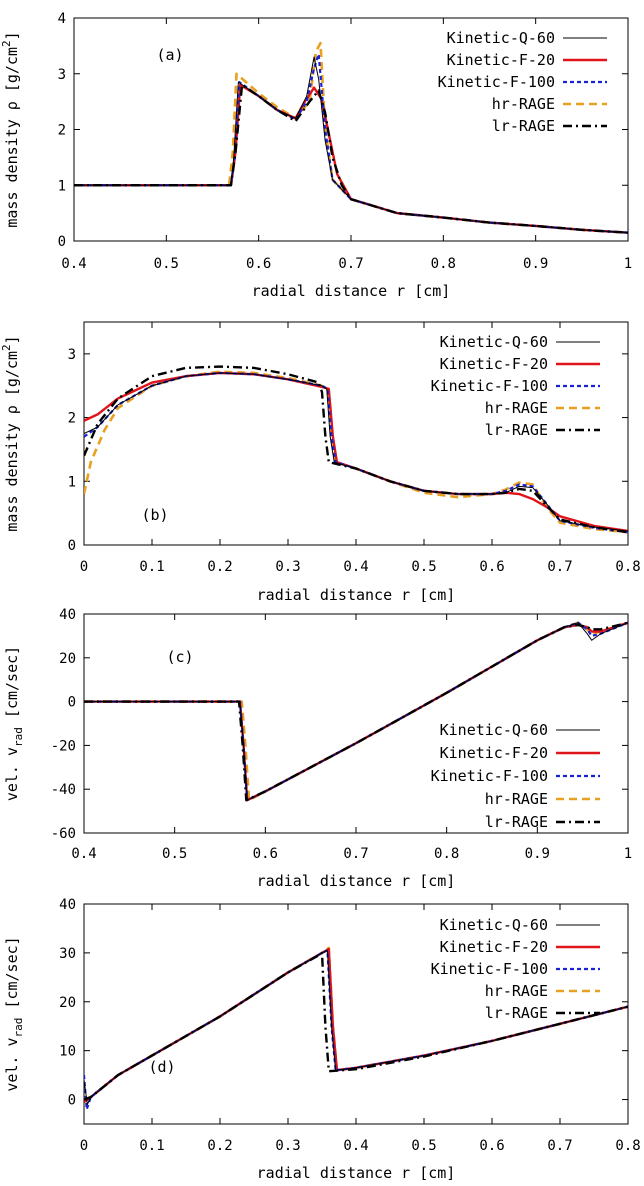  I want to click on series-line-lr-rage, so click(356, 1026).